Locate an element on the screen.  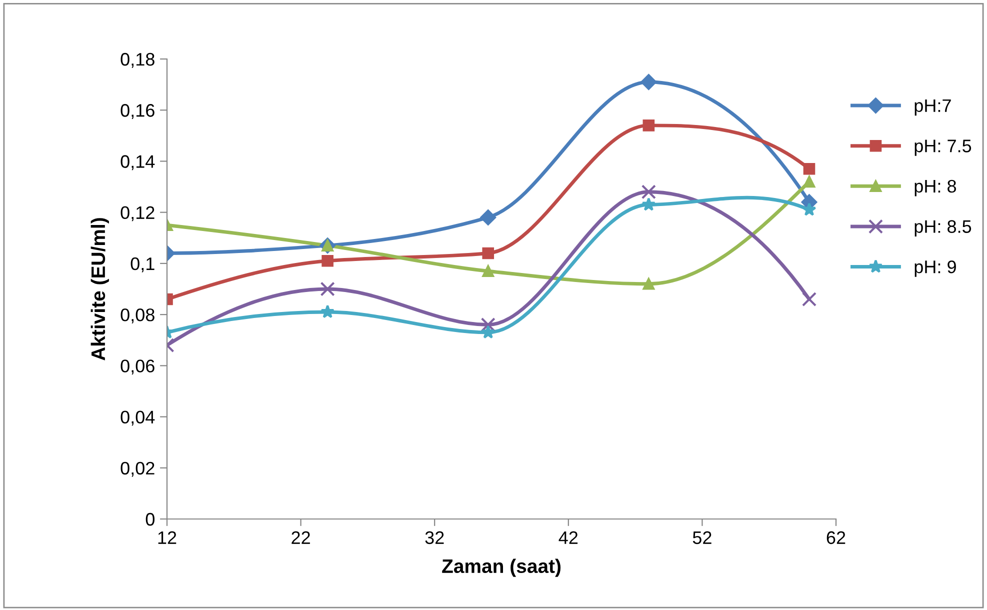
y-axis-title: Aktivite (EU/ml) is located at coordinates (99, 289).